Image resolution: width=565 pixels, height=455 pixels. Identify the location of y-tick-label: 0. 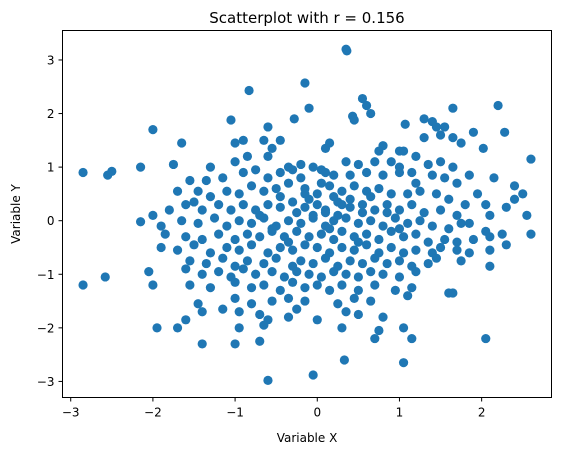
(51, 221).